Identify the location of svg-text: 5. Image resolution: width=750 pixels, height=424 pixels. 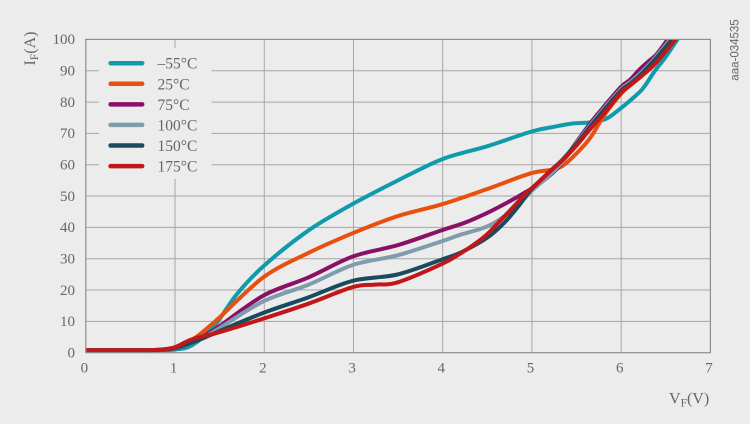
(531, 369).